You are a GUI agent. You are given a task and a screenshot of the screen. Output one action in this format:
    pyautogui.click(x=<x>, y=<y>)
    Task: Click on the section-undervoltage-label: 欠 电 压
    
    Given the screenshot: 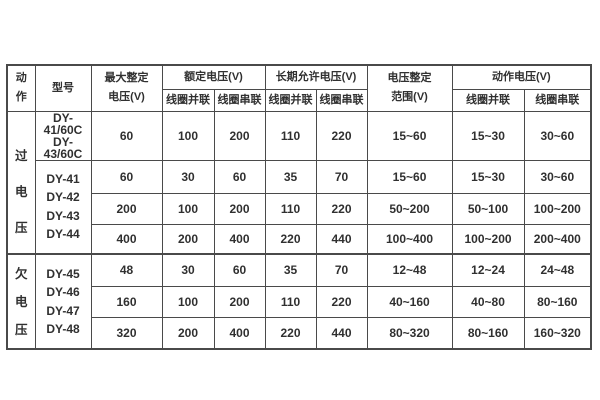 What is the action you would take?
    pyautogui.click(x=21, y=301)
    